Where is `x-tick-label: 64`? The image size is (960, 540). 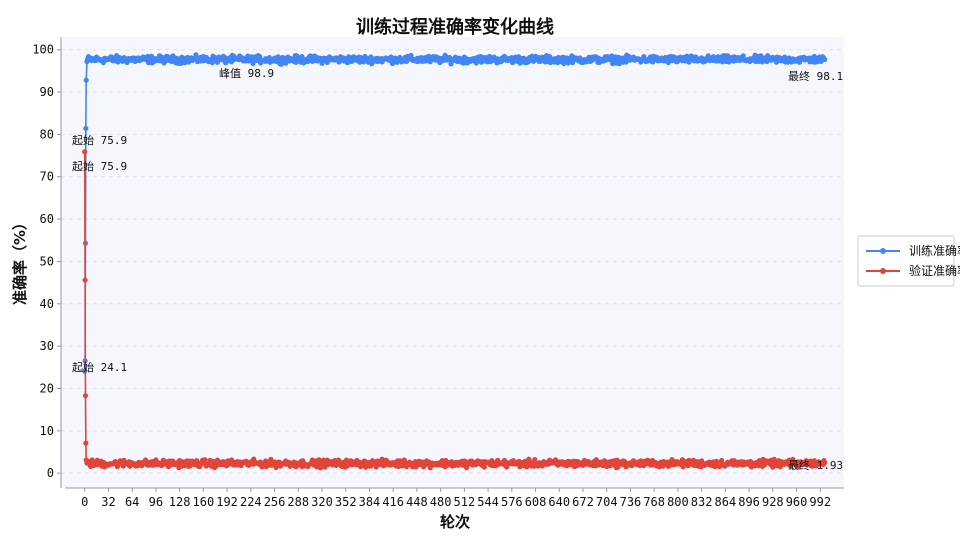 x-tick-label: 64 is located at coordinates (132, 502).